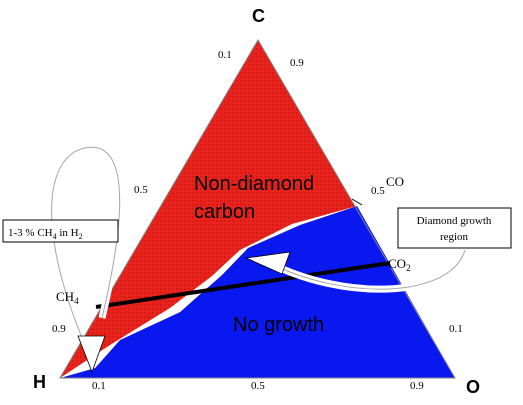  I want to click on co-marker, so click(357, 202).